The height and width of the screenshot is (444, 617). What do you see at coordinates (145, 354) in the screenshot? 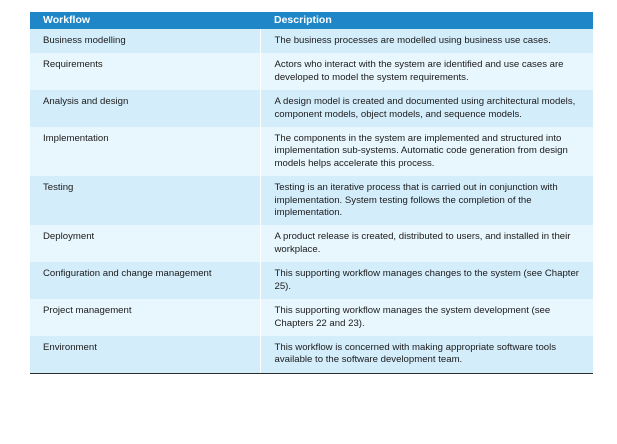
I see `workflow-cell: Environment` at bounding box center [145, 354].